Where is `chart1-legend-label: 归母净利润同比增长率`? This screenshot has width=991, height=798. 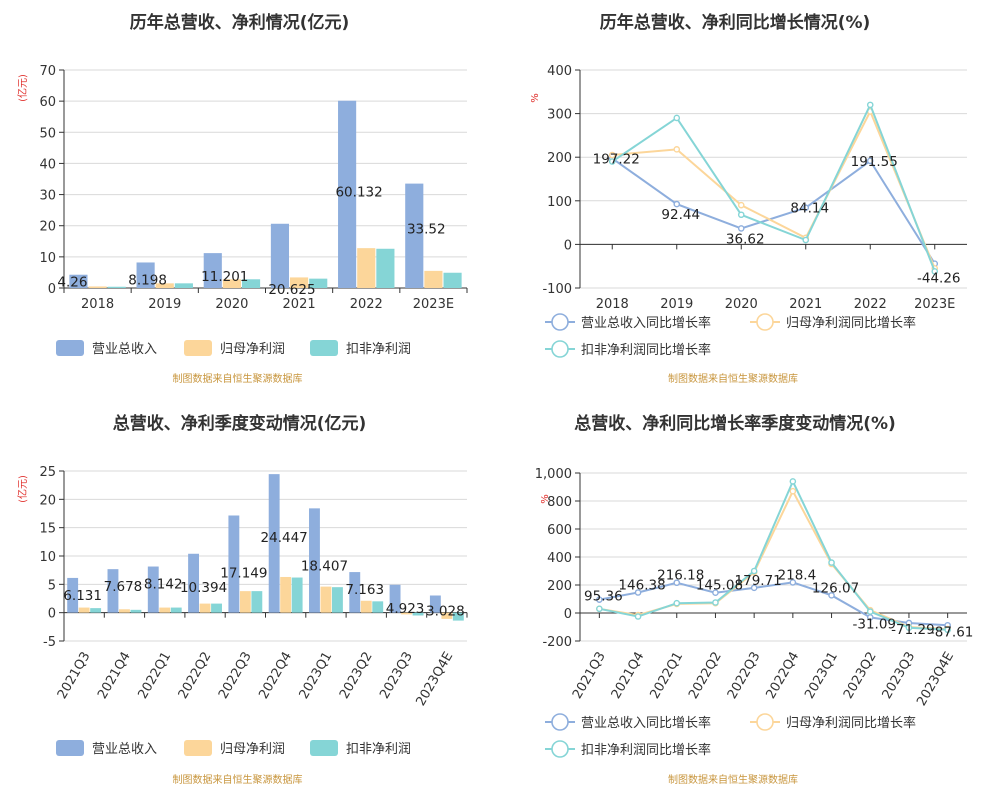
chart1-legend-label: 归母净利润同比增长率 is located at coordinates (851, 323).